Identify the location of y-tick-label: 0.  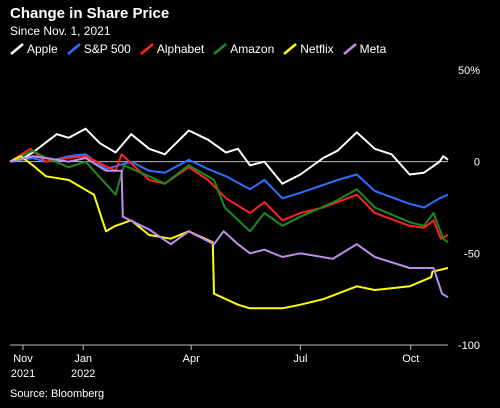
(477, 163).